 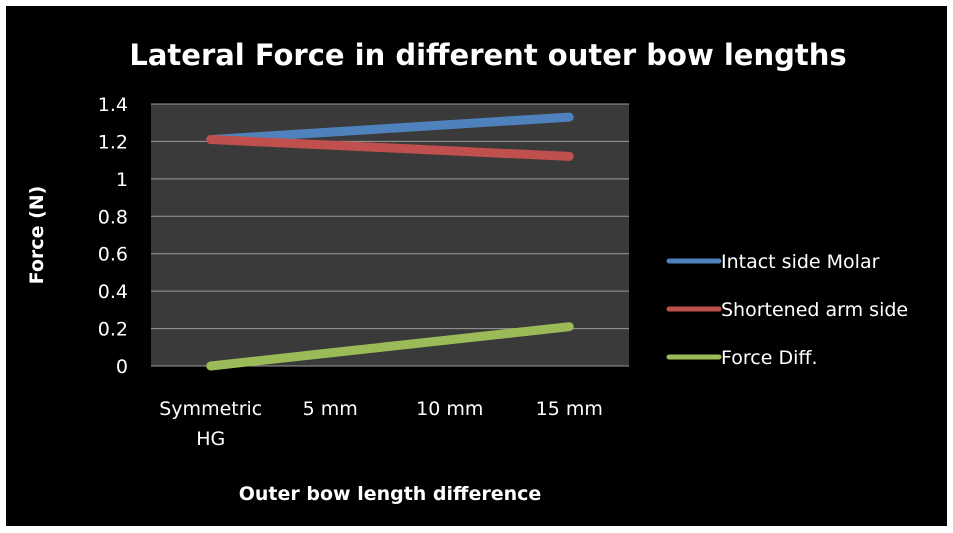 What do you see at coordinates (210, 424) in the screenshot?
I see `x-tick-label: Symmetric HG` at bounding box center [210, 424].